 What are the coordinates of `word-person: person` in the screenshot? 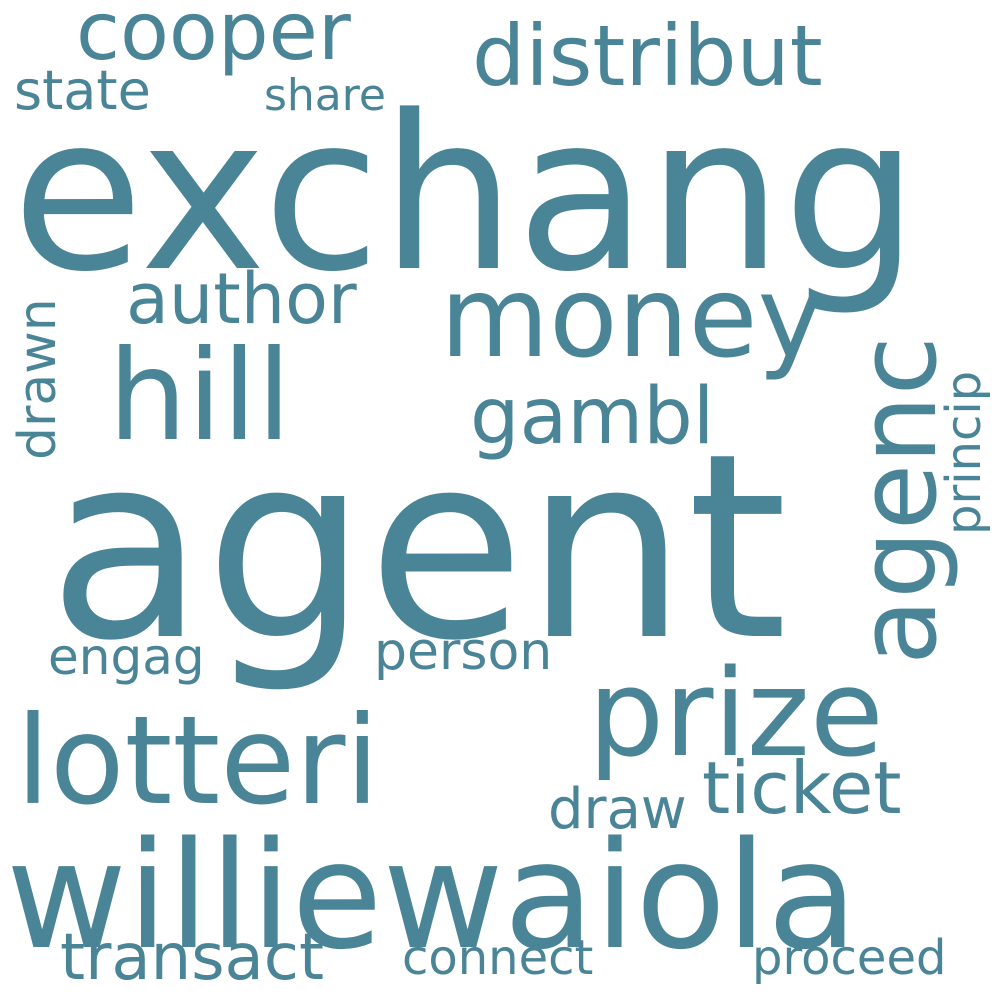 It's located at (463, 652).